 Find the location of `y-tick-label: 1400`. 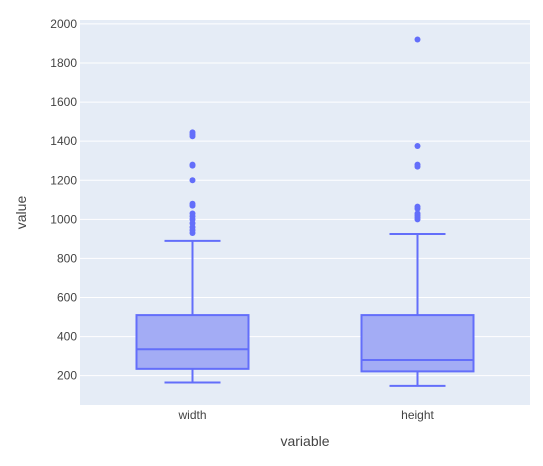

y-tick-label: 1400 is located at coordinates (63, 141).